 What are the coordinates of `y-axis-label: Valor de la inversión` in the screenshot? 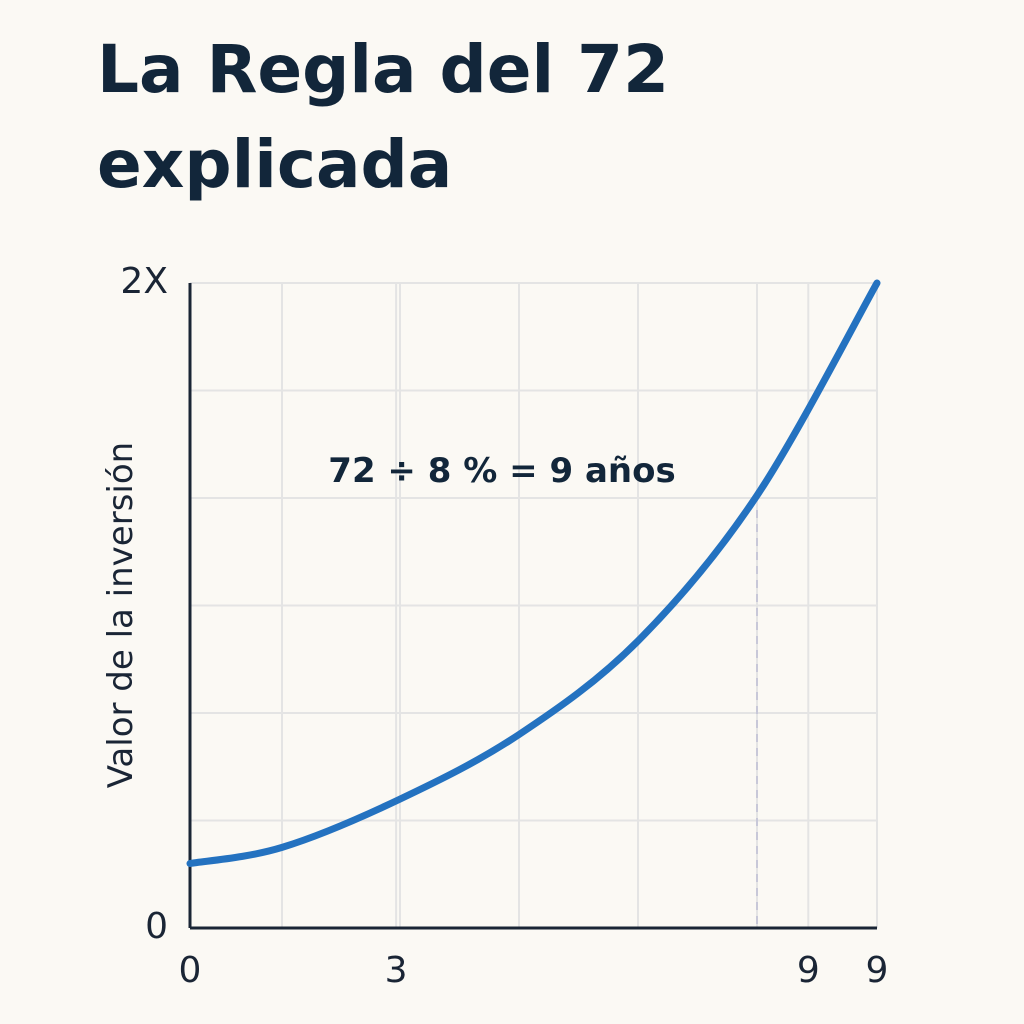 It's located at (121, 615).